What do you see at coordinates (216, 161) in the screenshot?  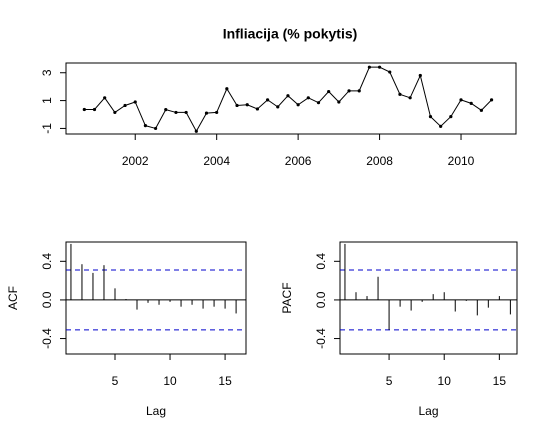 I see `x-tick-label: 2004` at bounding box center [216, 161].